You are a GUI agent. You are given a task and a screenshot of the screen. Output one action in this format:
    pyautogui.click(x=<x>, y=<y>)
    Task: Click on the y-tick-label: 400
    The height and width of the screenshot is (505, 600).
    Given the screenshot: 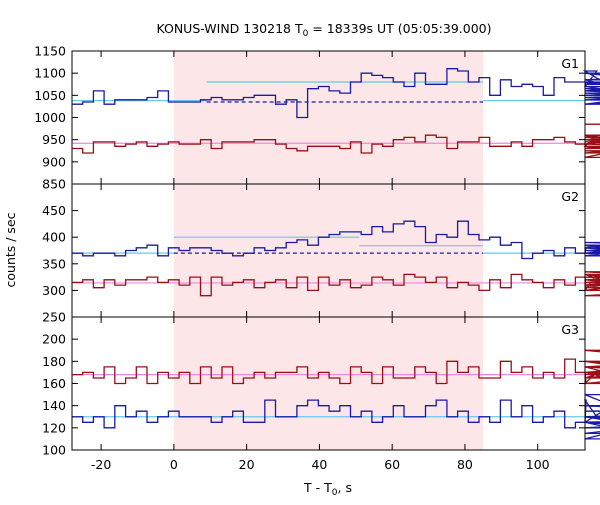 What is the action you would take?
    pyautogui.click(x=54, y=237)
    